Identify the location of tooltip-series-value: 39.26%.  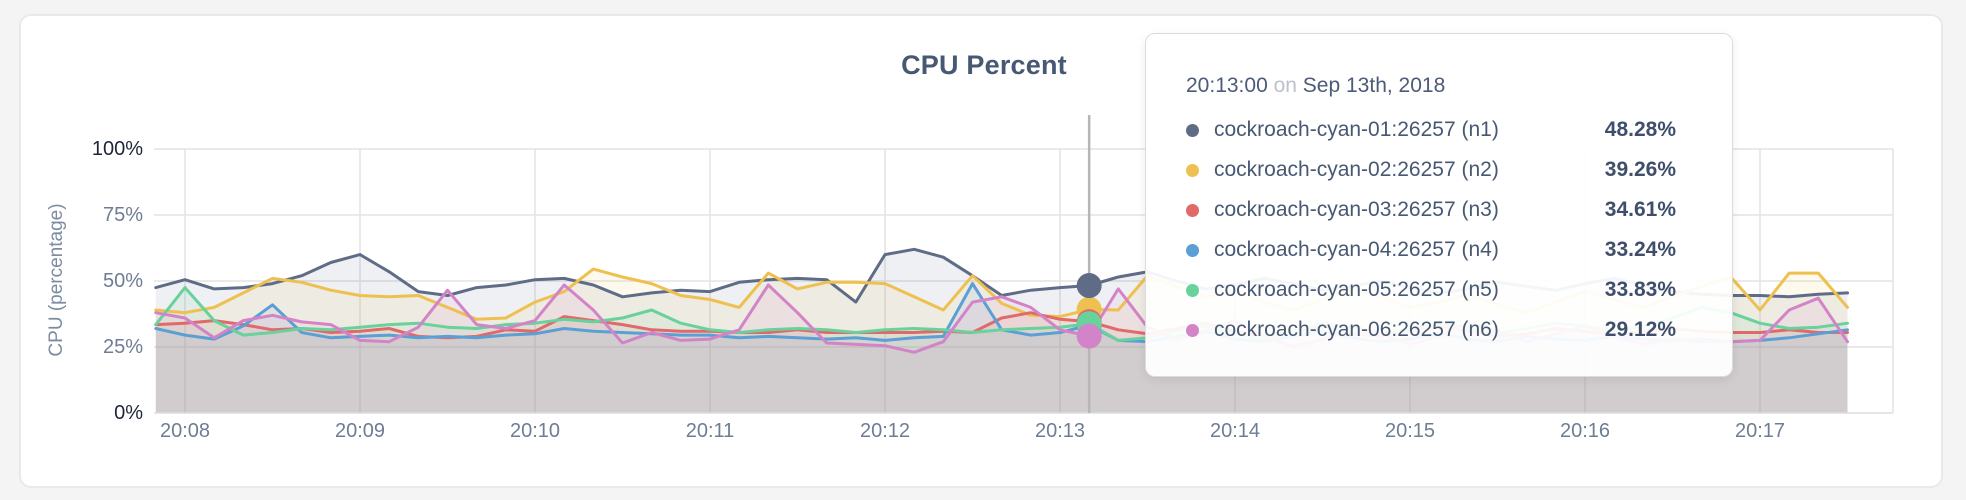
(1640, 169).